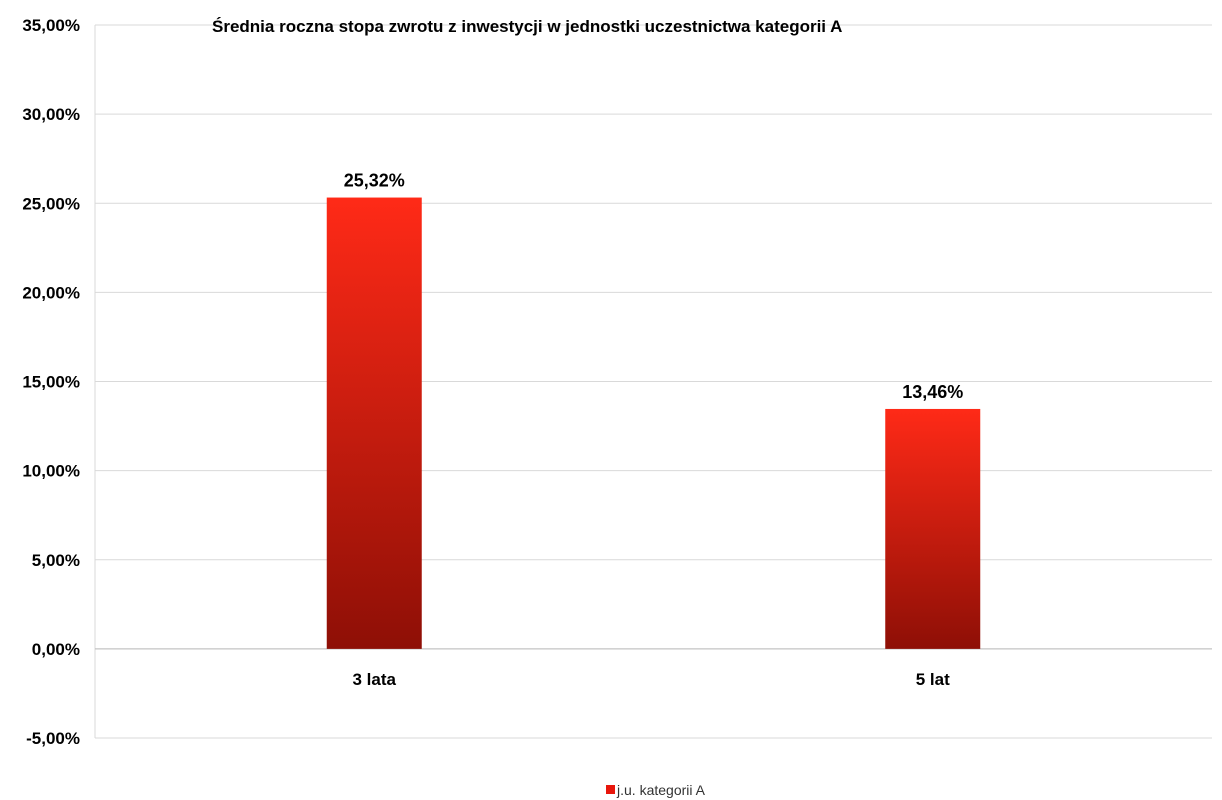 Image resolution: width=1222 pixels, height=800 pixels. Describe the element at coordinates (51, 25) in the screenshot. I see `y-tick-label: 35,00%` at that location.